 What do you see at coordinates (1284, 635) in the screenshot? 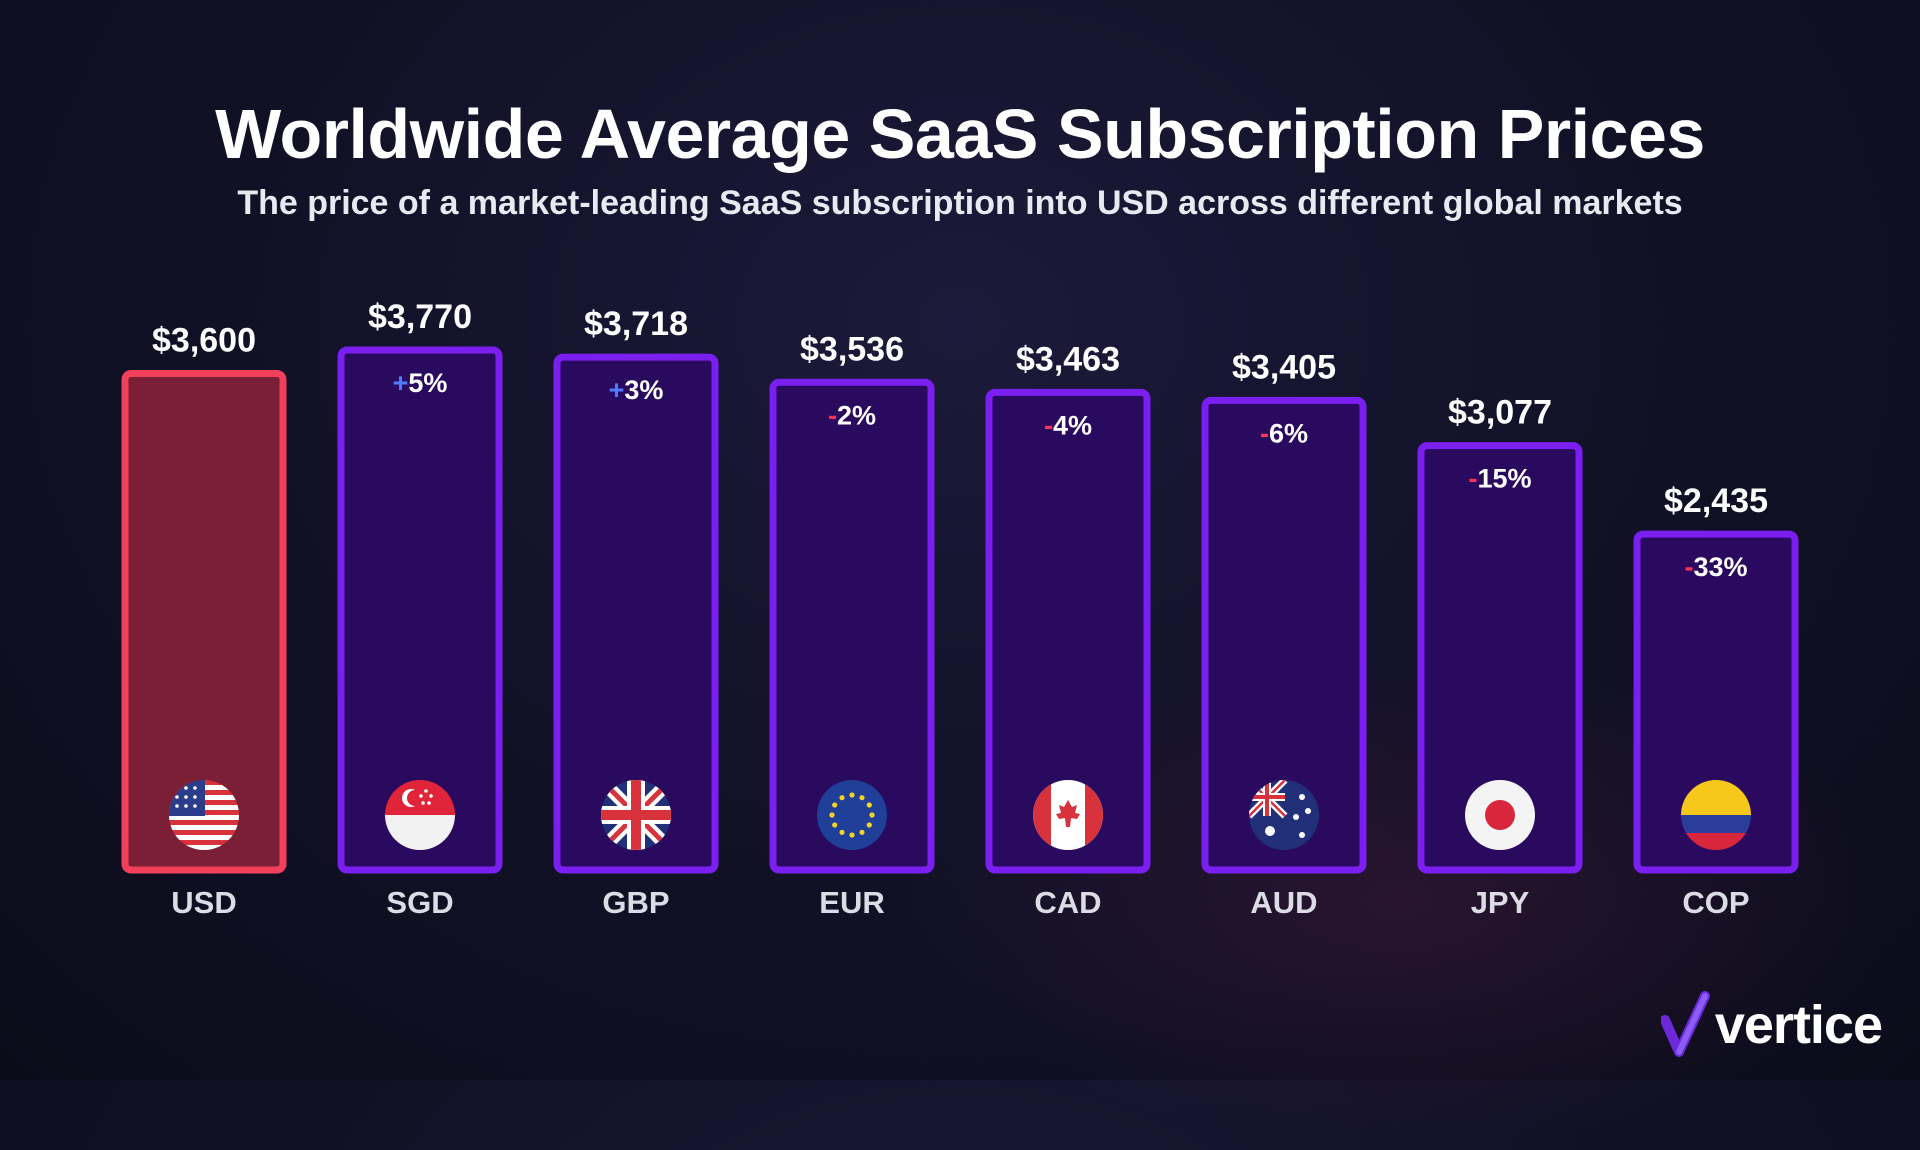
I see `bar-aud` at bounding box center [1284, 635].